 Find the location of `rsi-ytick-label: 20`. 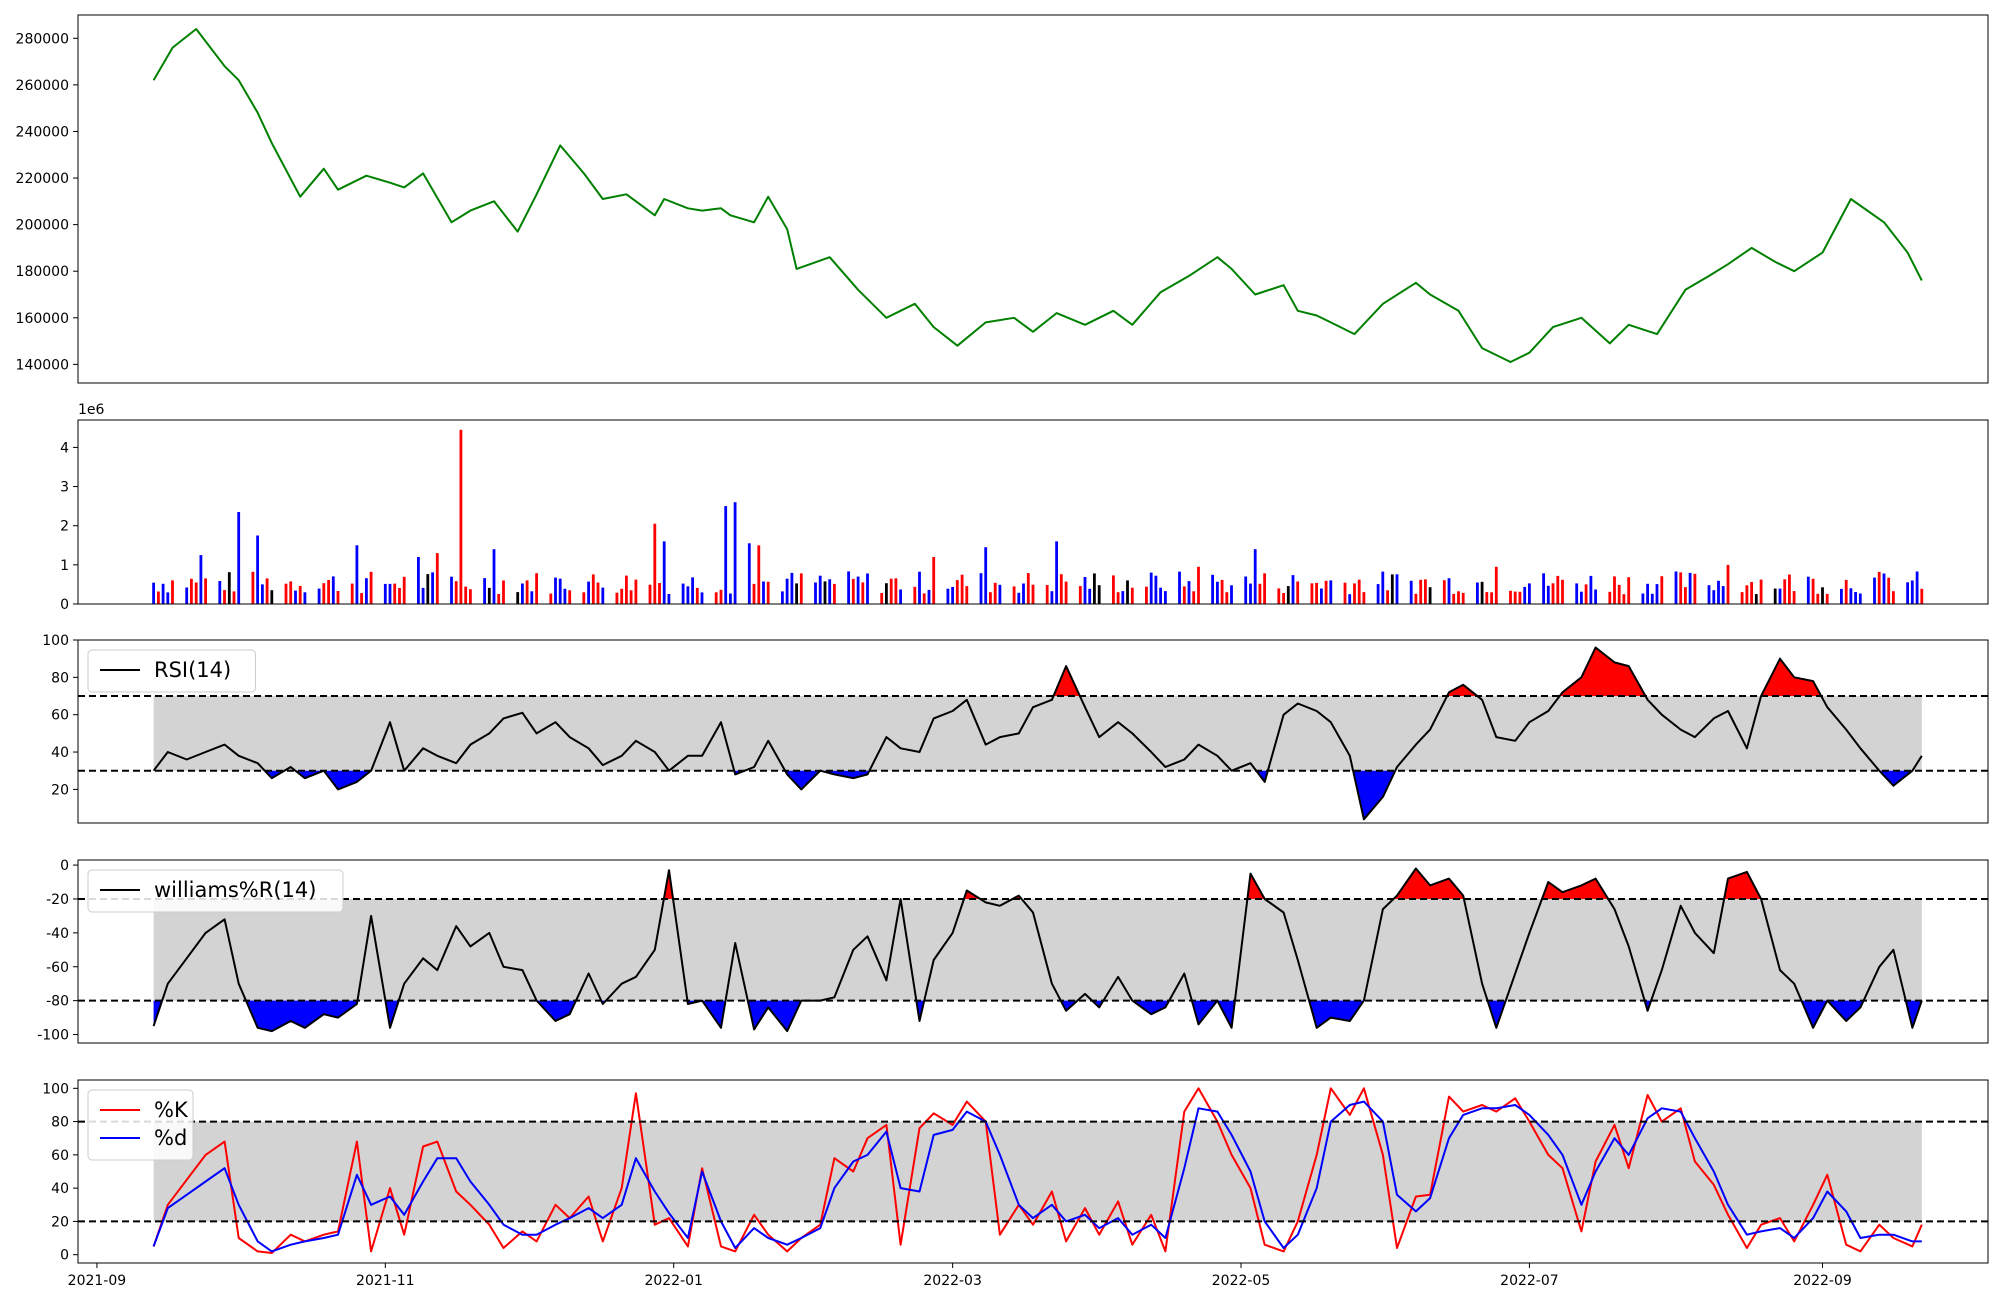

rsi-ytick-label: 20 is located at coordinates (60, 790).